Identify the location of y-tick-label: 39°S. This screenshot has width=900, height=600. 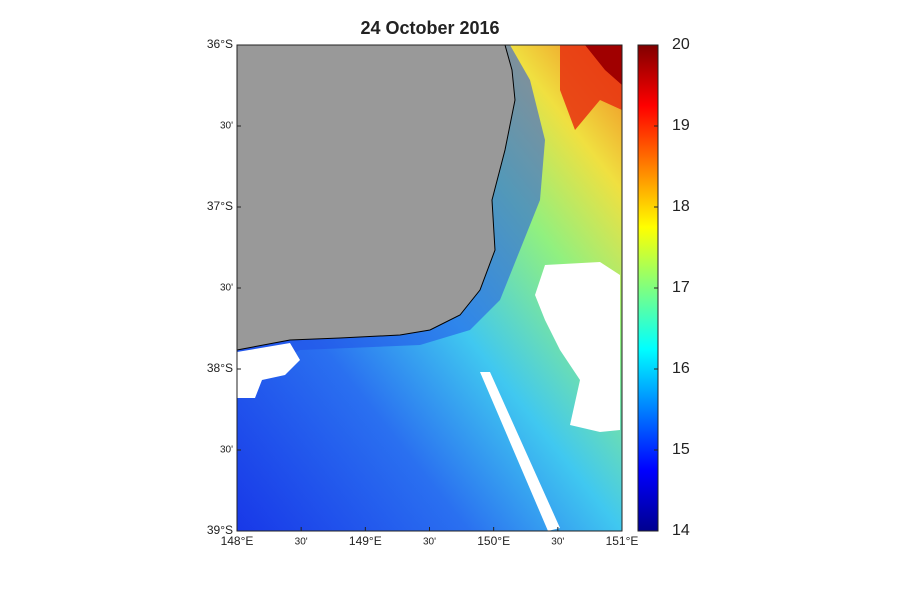
(220, 530).